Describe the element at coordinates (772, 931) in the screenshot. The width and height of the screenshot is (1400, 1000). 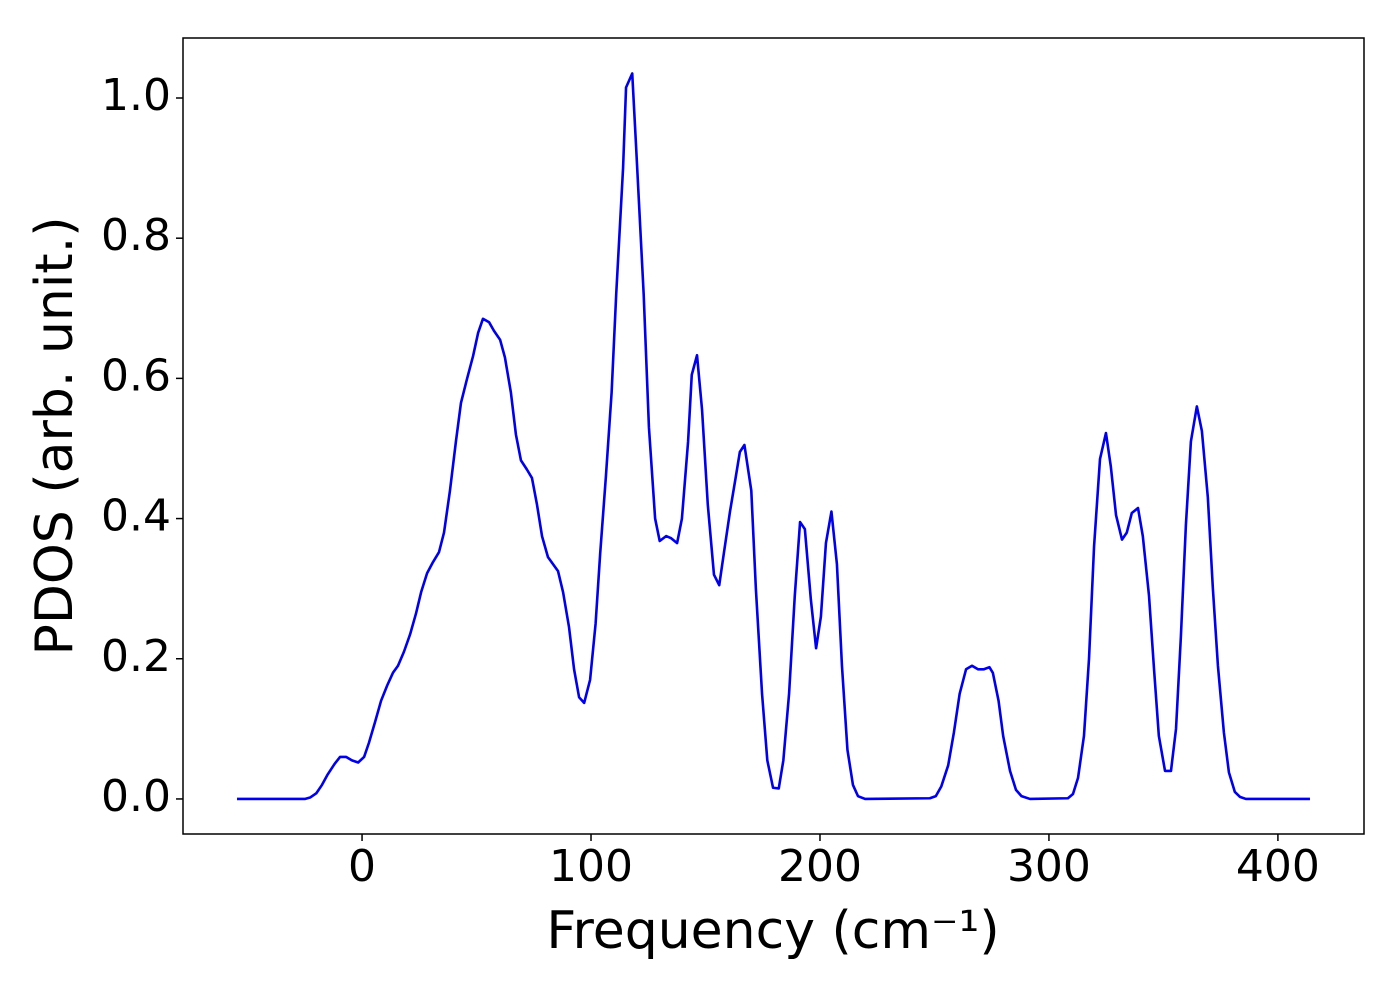
I see `x-axis-label: Frequency (cm⁻¹)` at that location.